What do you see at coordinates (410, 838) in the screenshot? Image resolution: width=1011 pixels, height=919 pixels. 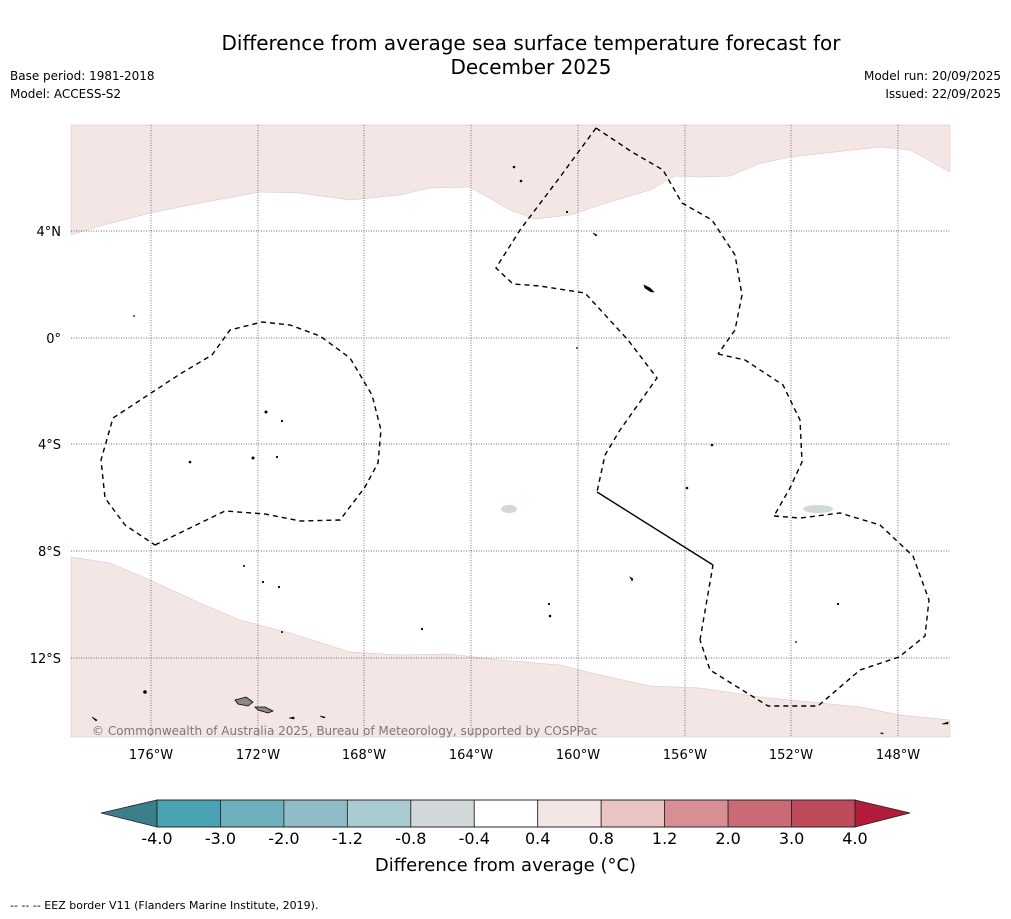 I see `colorbar-tick-label: -0.8` at bounding box center [410, 838].